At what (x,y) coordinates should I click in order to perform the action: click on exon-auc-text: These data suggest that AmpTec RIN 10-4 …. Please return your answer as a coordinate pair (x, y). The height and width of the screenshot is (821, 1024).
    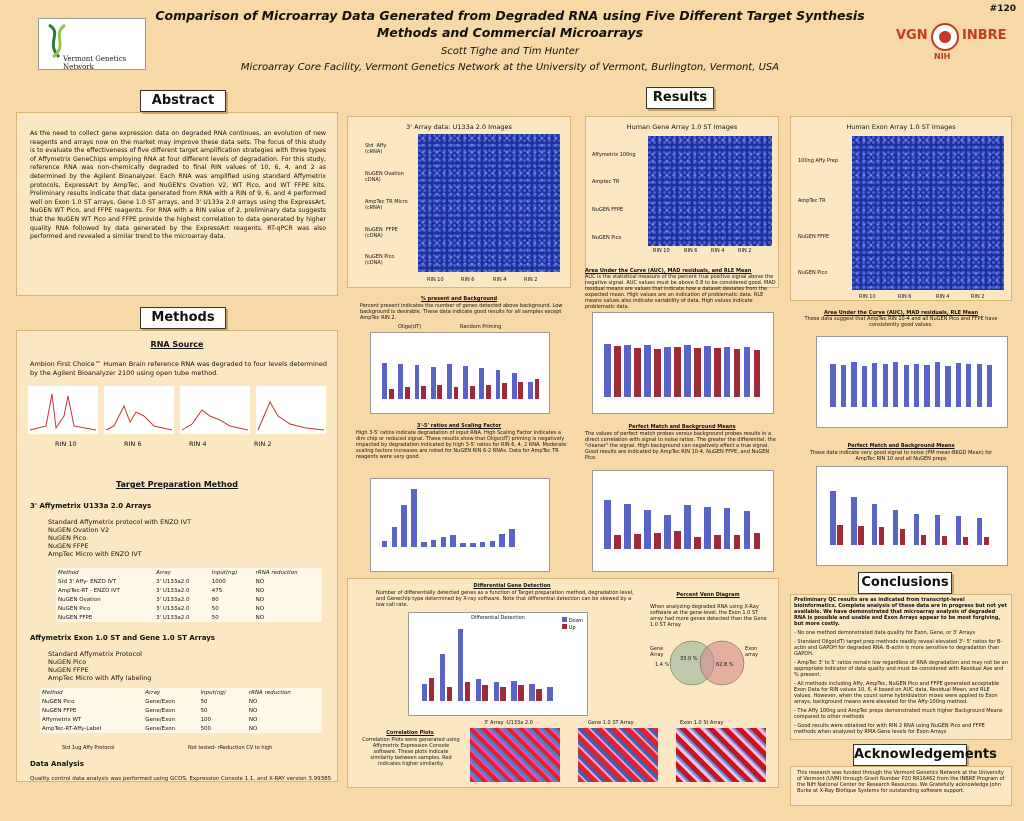
    Looking at the image, I should click on (901, 322).